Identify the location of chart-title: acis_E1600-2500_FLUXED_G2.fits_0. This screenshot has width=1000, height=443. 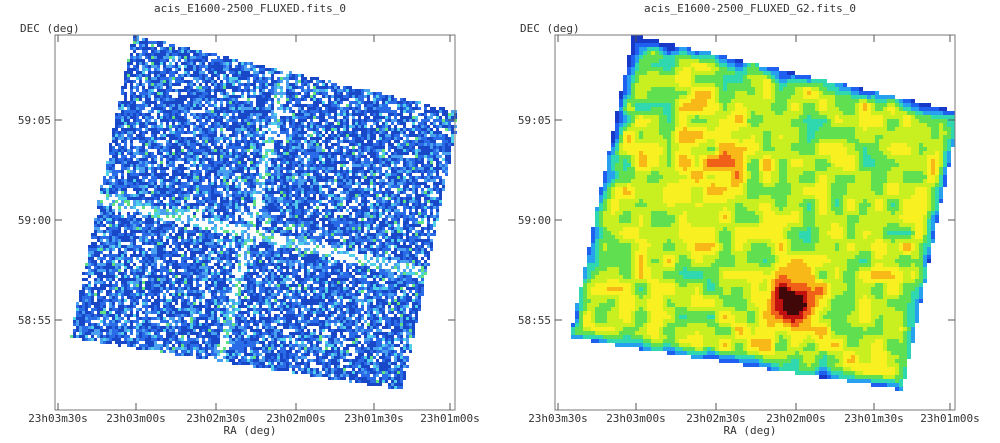
(750, 8).